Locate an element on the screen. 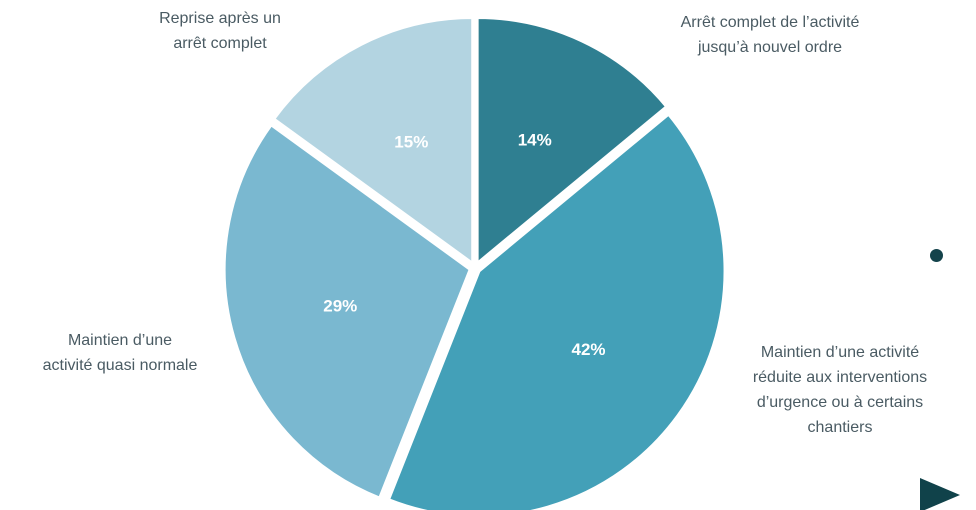  slice-reprise is located at coordinates (373, 141).